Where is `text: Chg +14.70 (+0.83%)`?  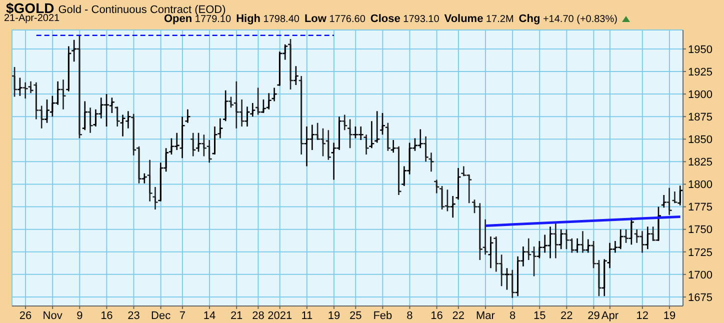 text: Chg +14.70 (+0.83%) is located at coordinates (568, 19).